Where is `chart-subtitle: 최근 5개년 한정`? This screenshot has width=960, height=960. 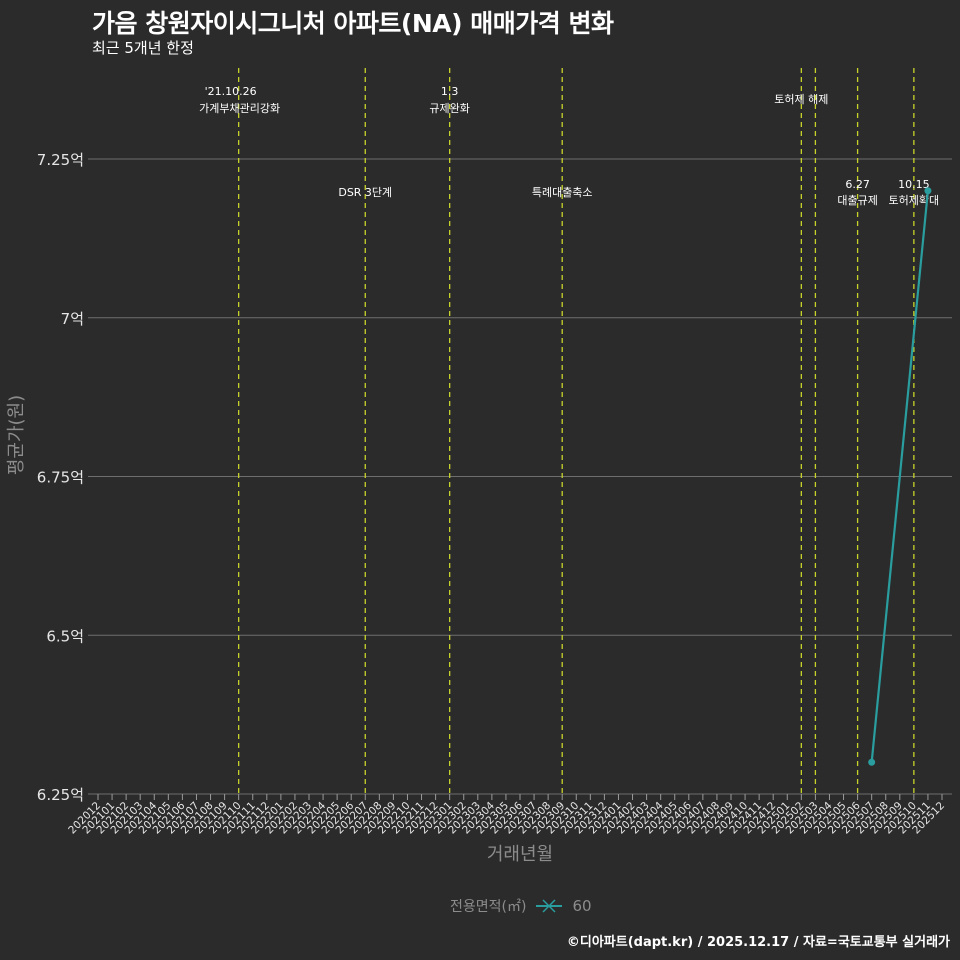
chart-subtitle: 최근 5개년 한정 is located at coordinates (143, 48).